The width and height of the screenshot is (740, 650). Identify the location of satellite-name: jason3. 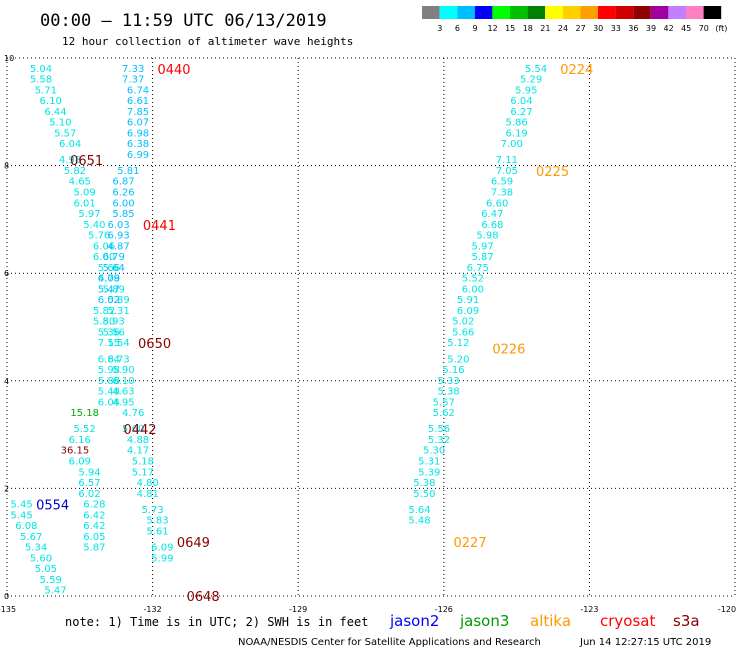
(484, 621).